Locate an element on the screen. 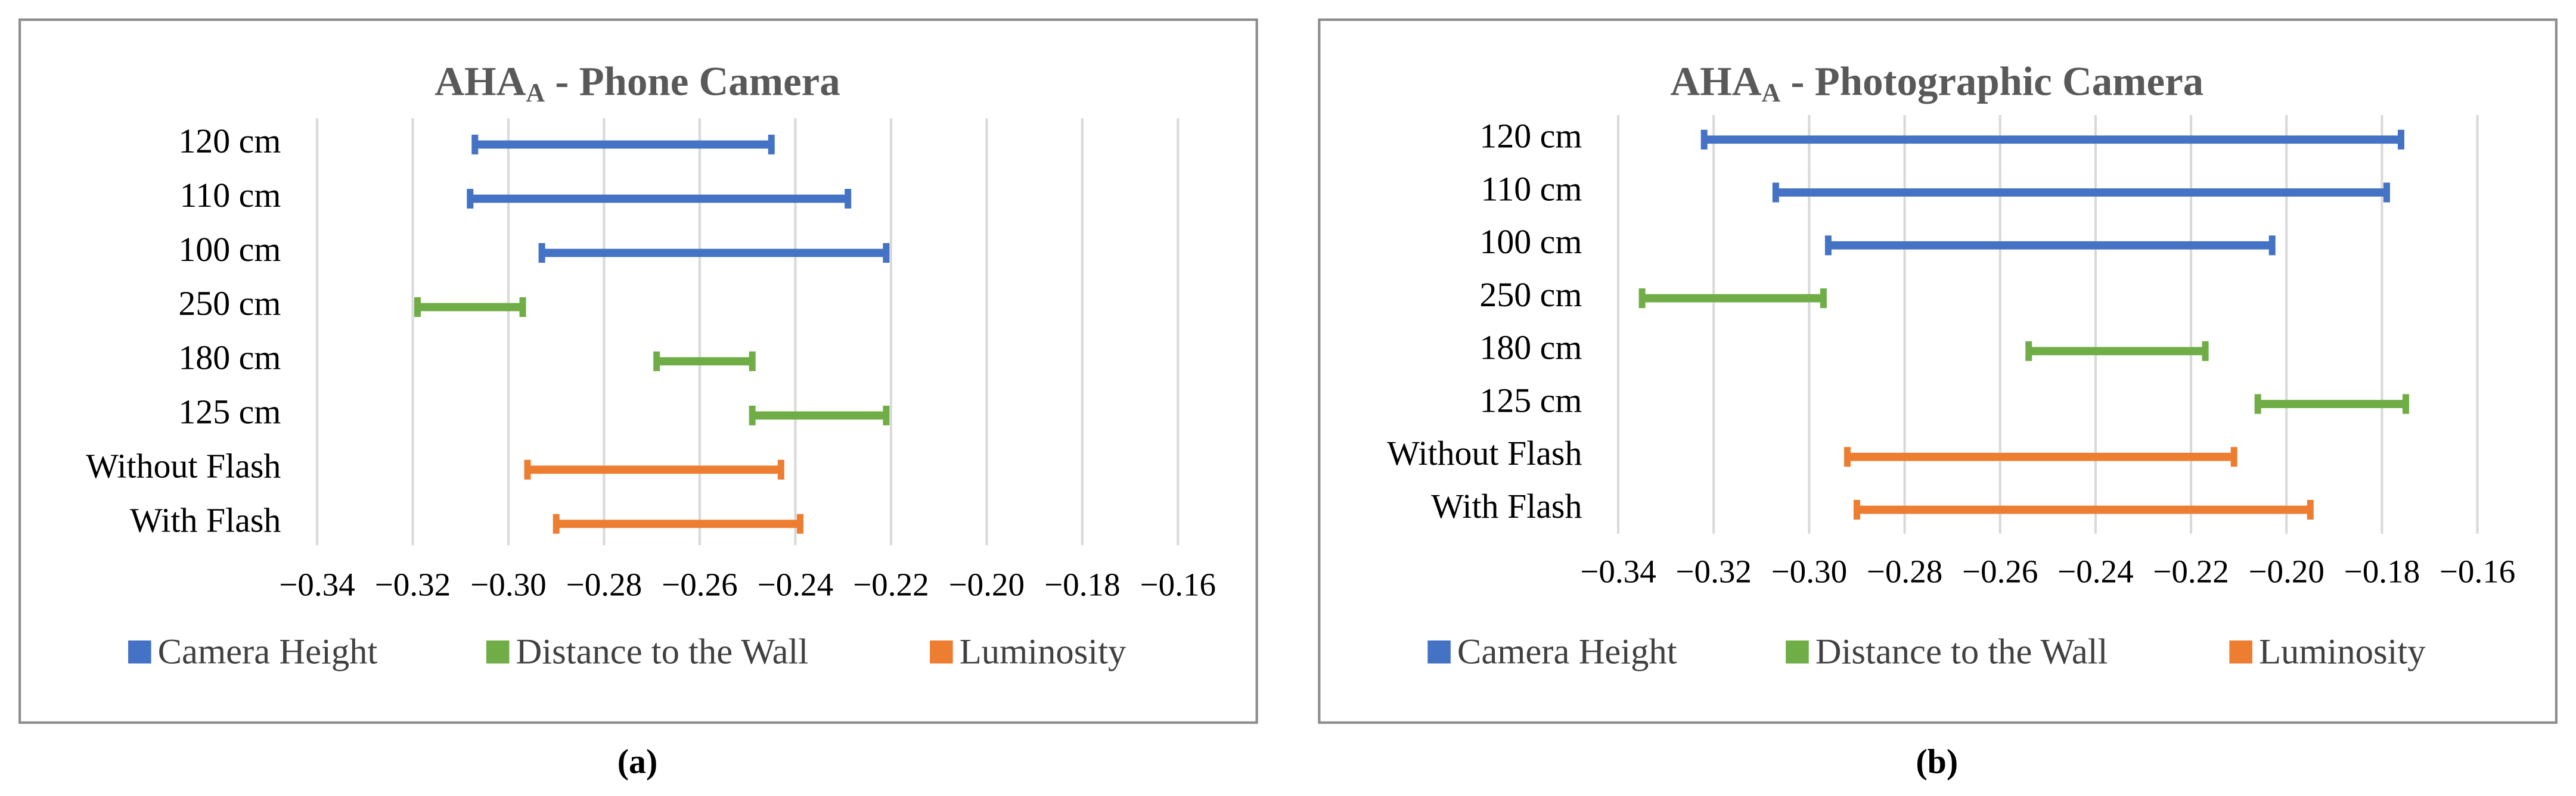  title-rest: - Phone Camera is located at coordinates (693, 81).